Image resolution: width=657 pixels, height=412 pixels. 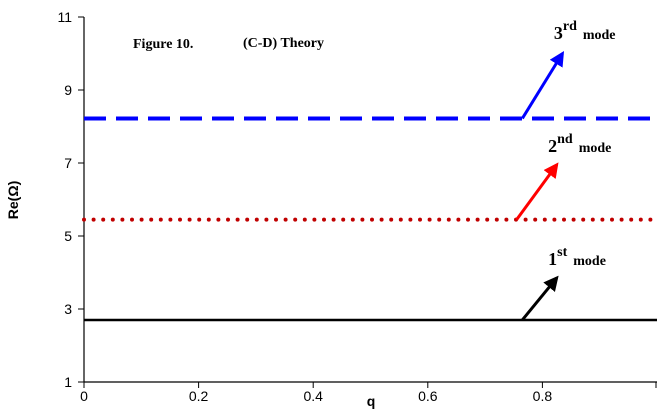 I want to click on x-tick-label: 0.4, so click(x=313, y=396).